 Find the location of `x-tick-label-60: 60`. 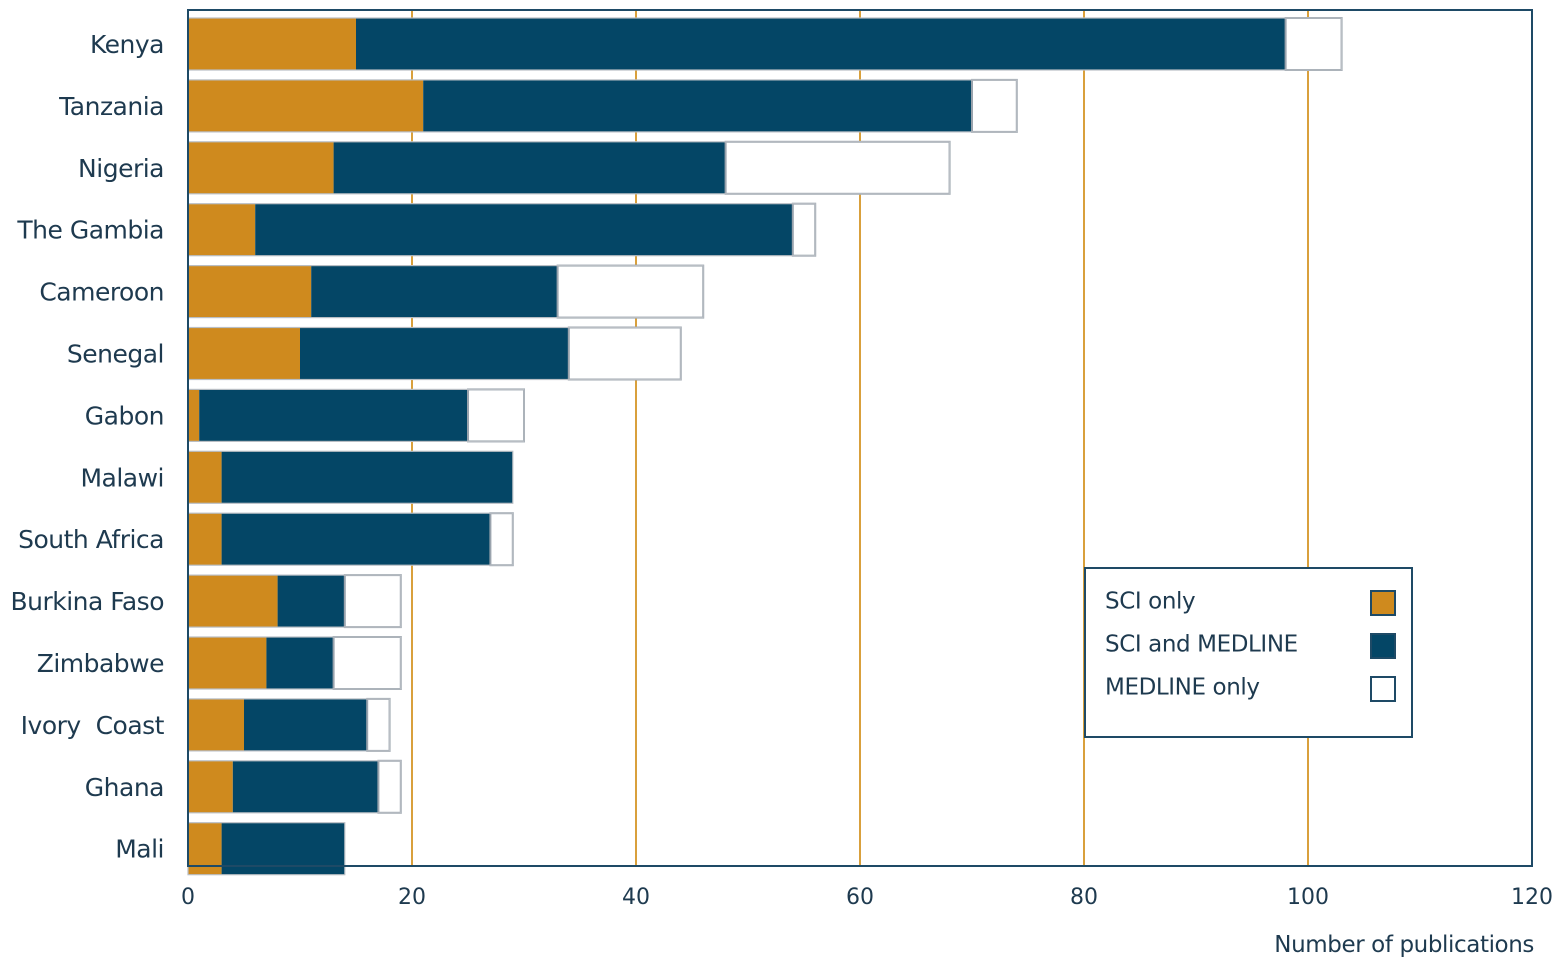

x-tick-label-60: 60 is located at coordinates (860, 897).